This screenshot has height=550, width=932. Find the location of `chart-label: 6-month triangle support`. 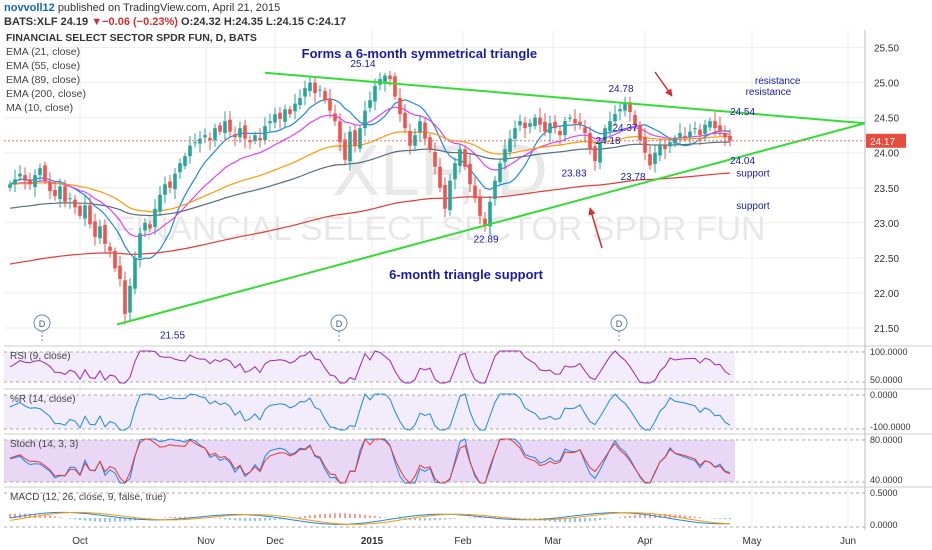

chart-label: 6-month triangle support is located at coordinates (466, 274).